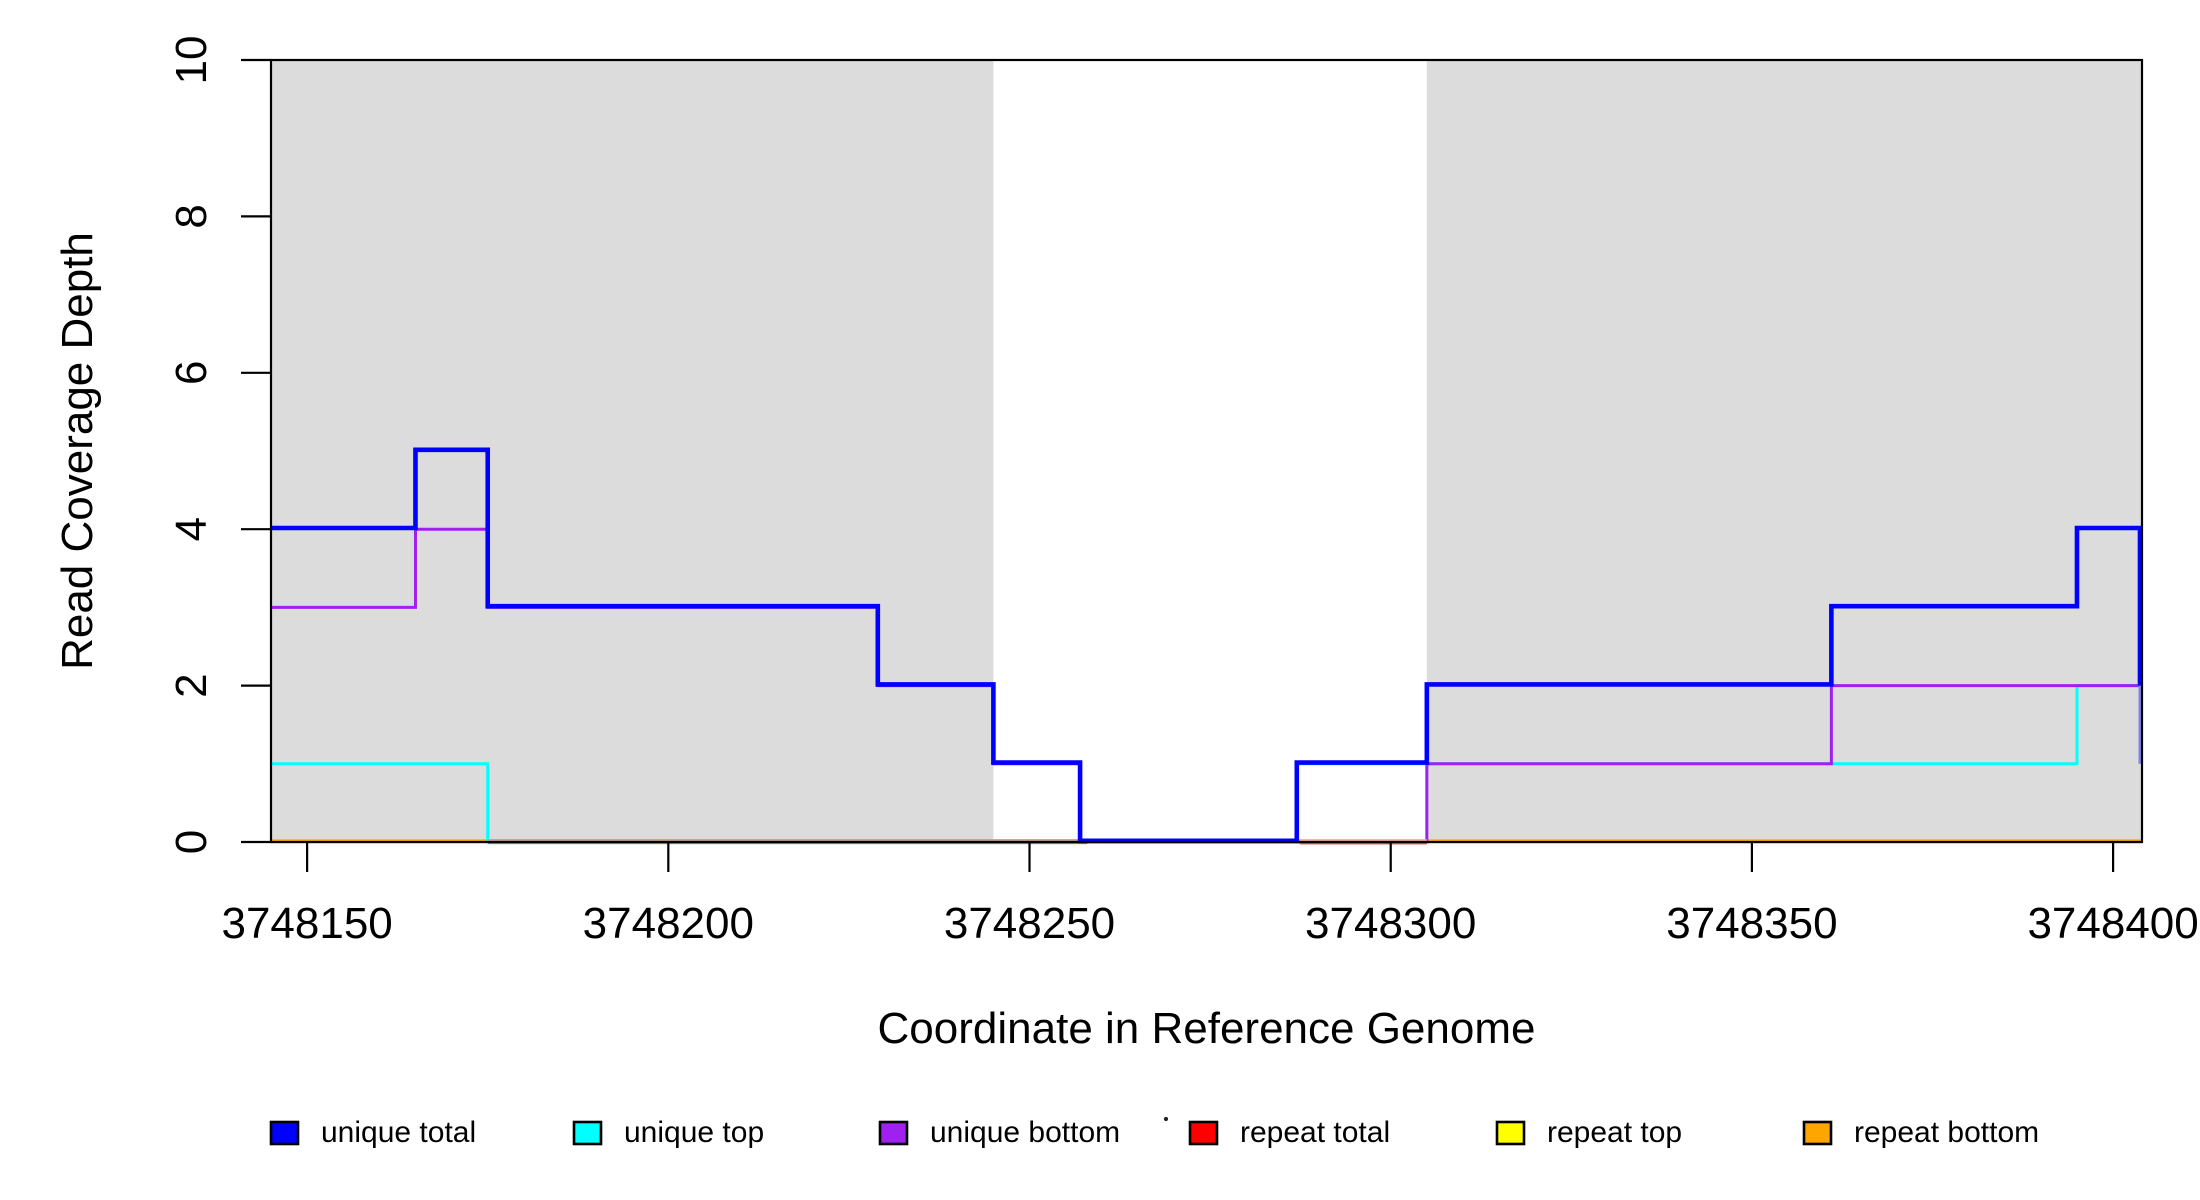 The width and height of the screenshot is (2200, 1200). Describe the element at coordinates (668, 923) in the screenshot. I see `x-tick-label: 3748200` at that location.